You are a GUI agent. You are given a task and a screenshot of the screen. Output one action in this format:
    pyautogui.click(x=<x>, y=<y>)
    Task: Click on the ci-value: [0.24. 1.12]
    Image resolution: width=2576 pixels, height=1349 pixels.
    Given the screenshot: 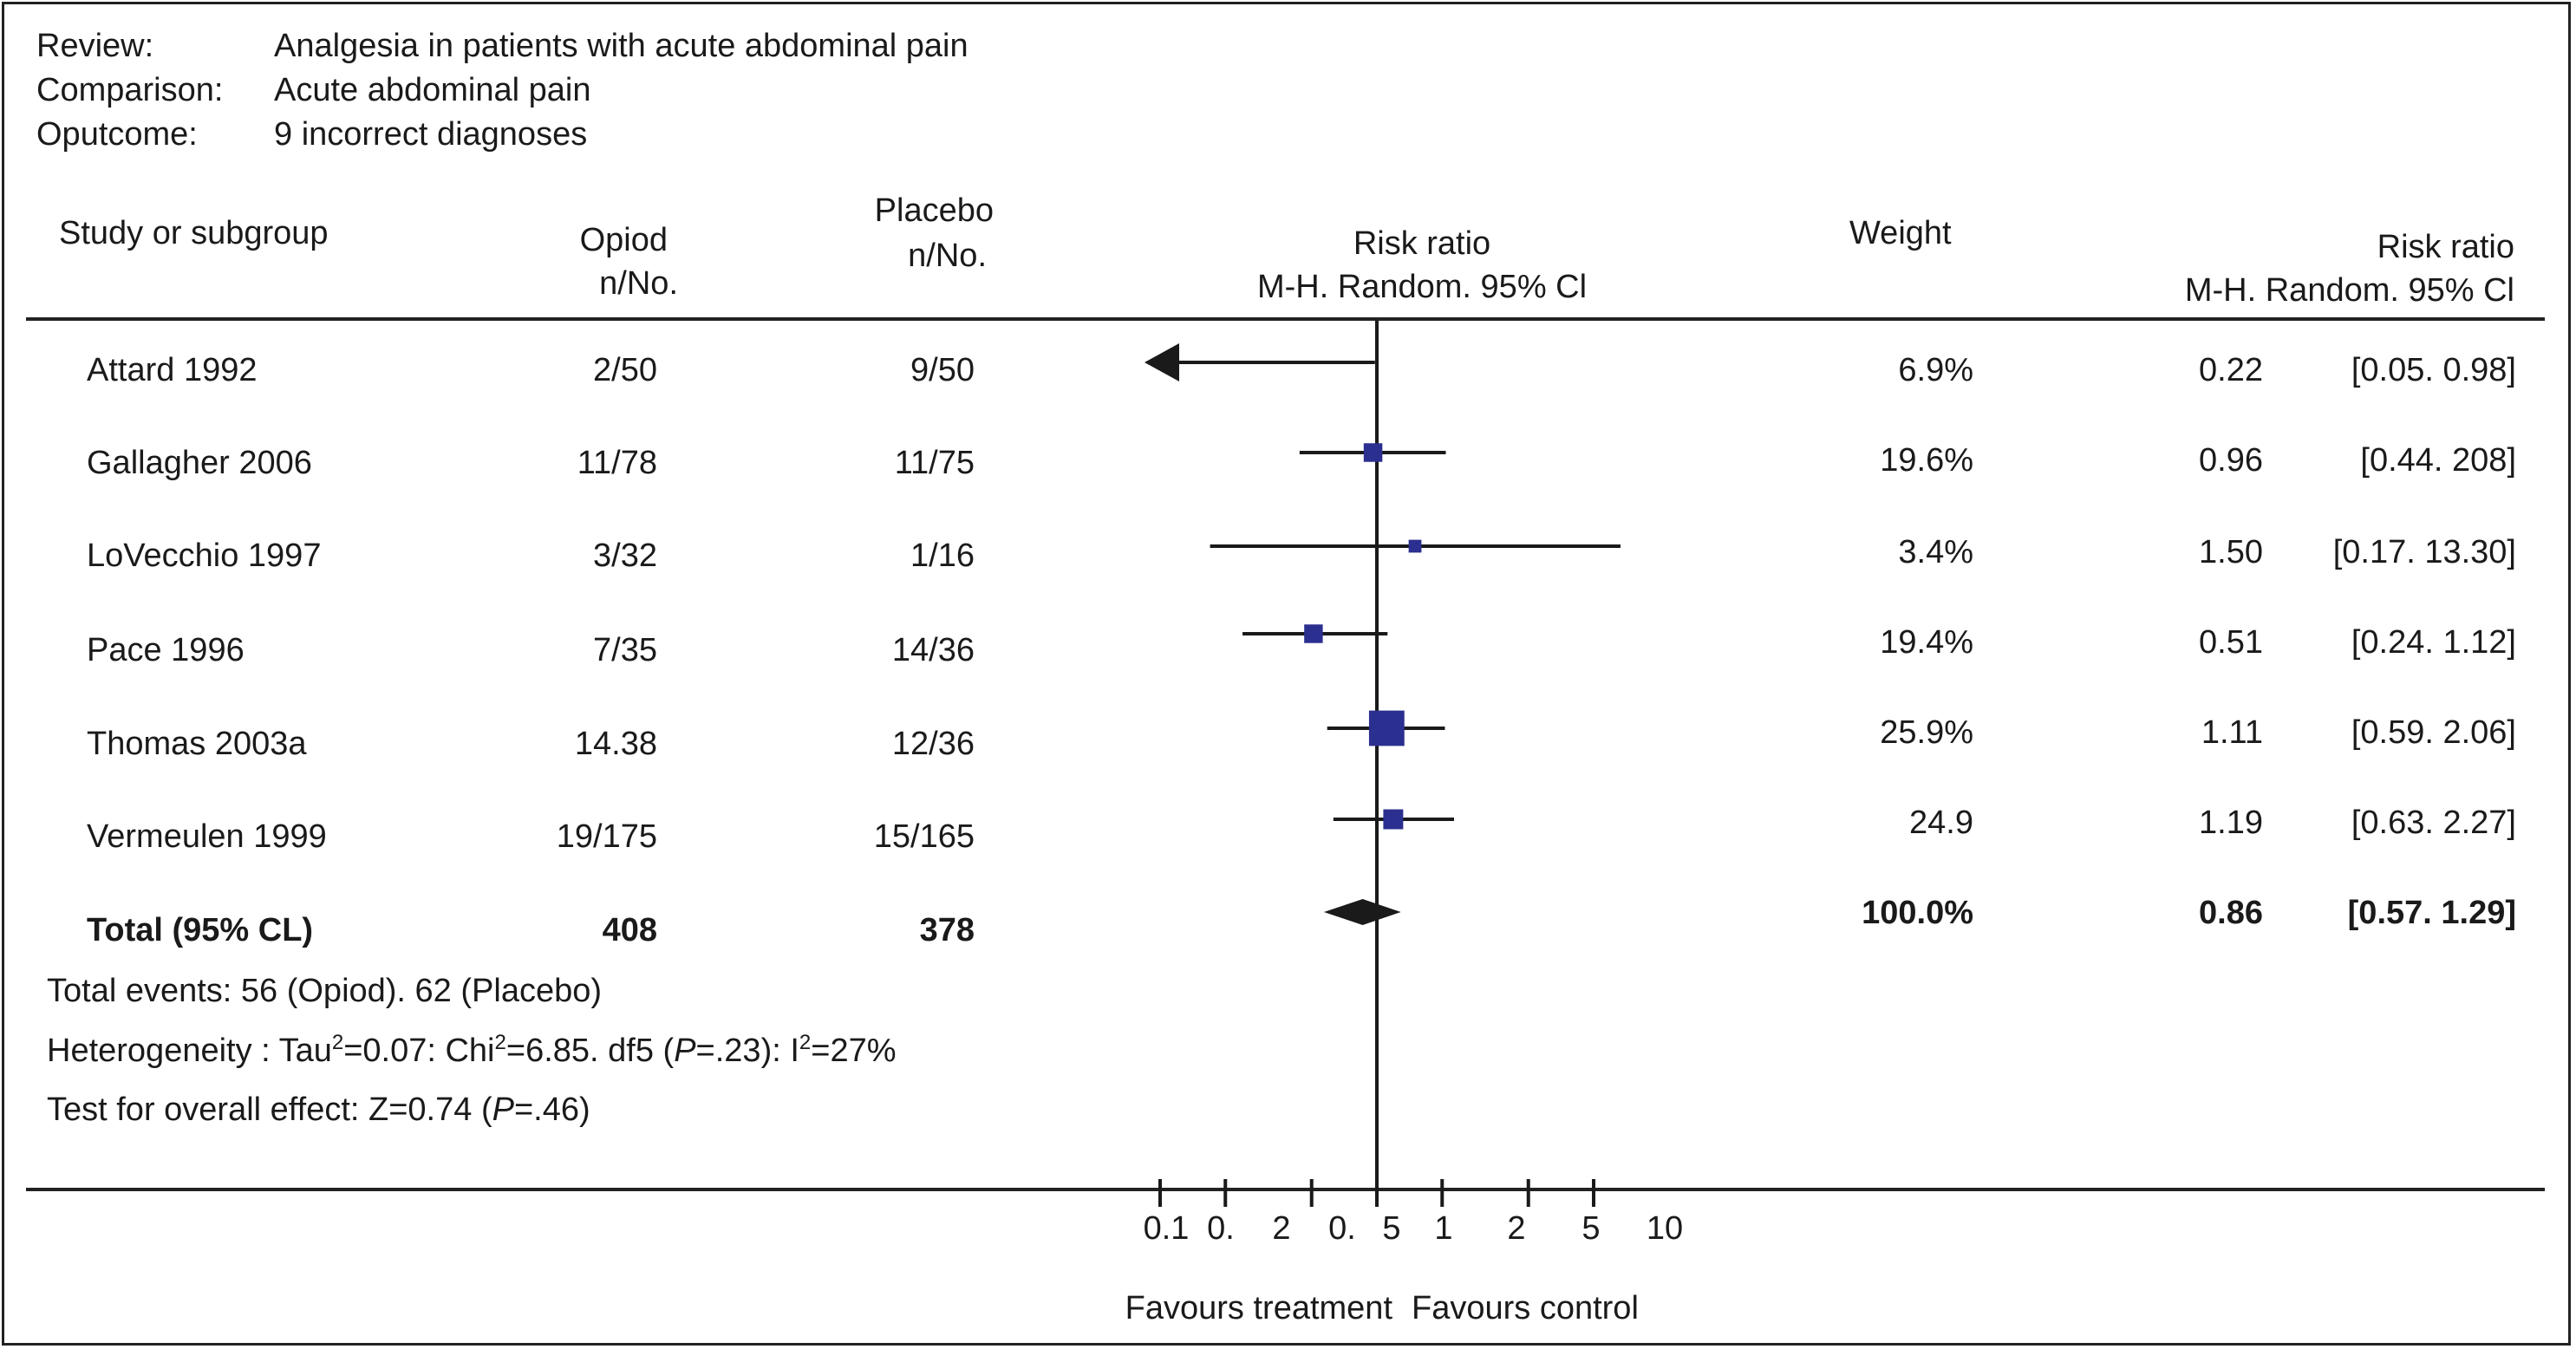 What is the action you would take?
    pyautogui.click(x=2434, y=642)
    